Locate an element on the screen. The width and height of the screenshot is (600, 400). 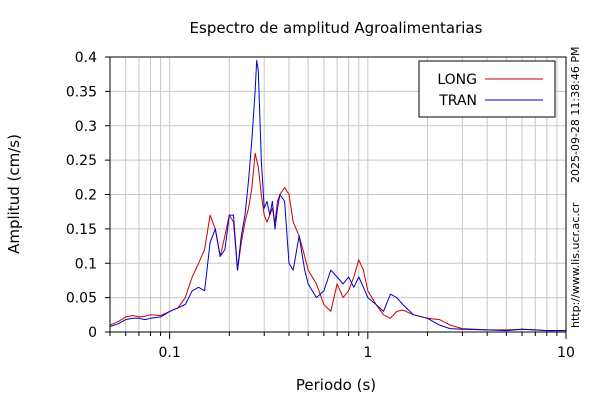
legend: LONG TRAN is located at coordinates (487, 89).